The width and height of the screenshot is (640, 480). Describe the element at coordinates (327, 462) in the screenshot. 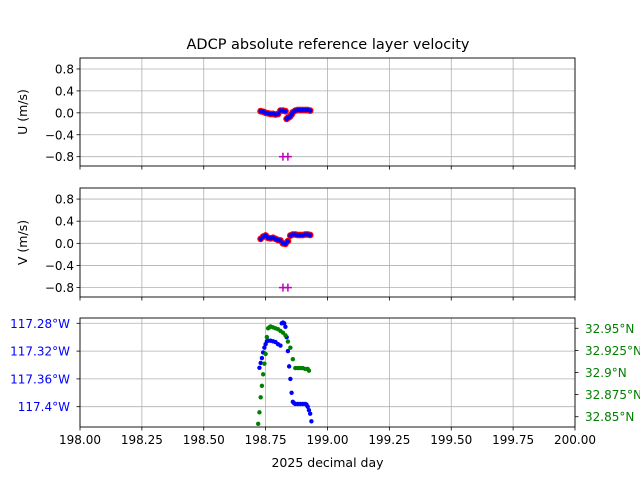

I see `x-axis-label: 2025 decimal day` at that location.